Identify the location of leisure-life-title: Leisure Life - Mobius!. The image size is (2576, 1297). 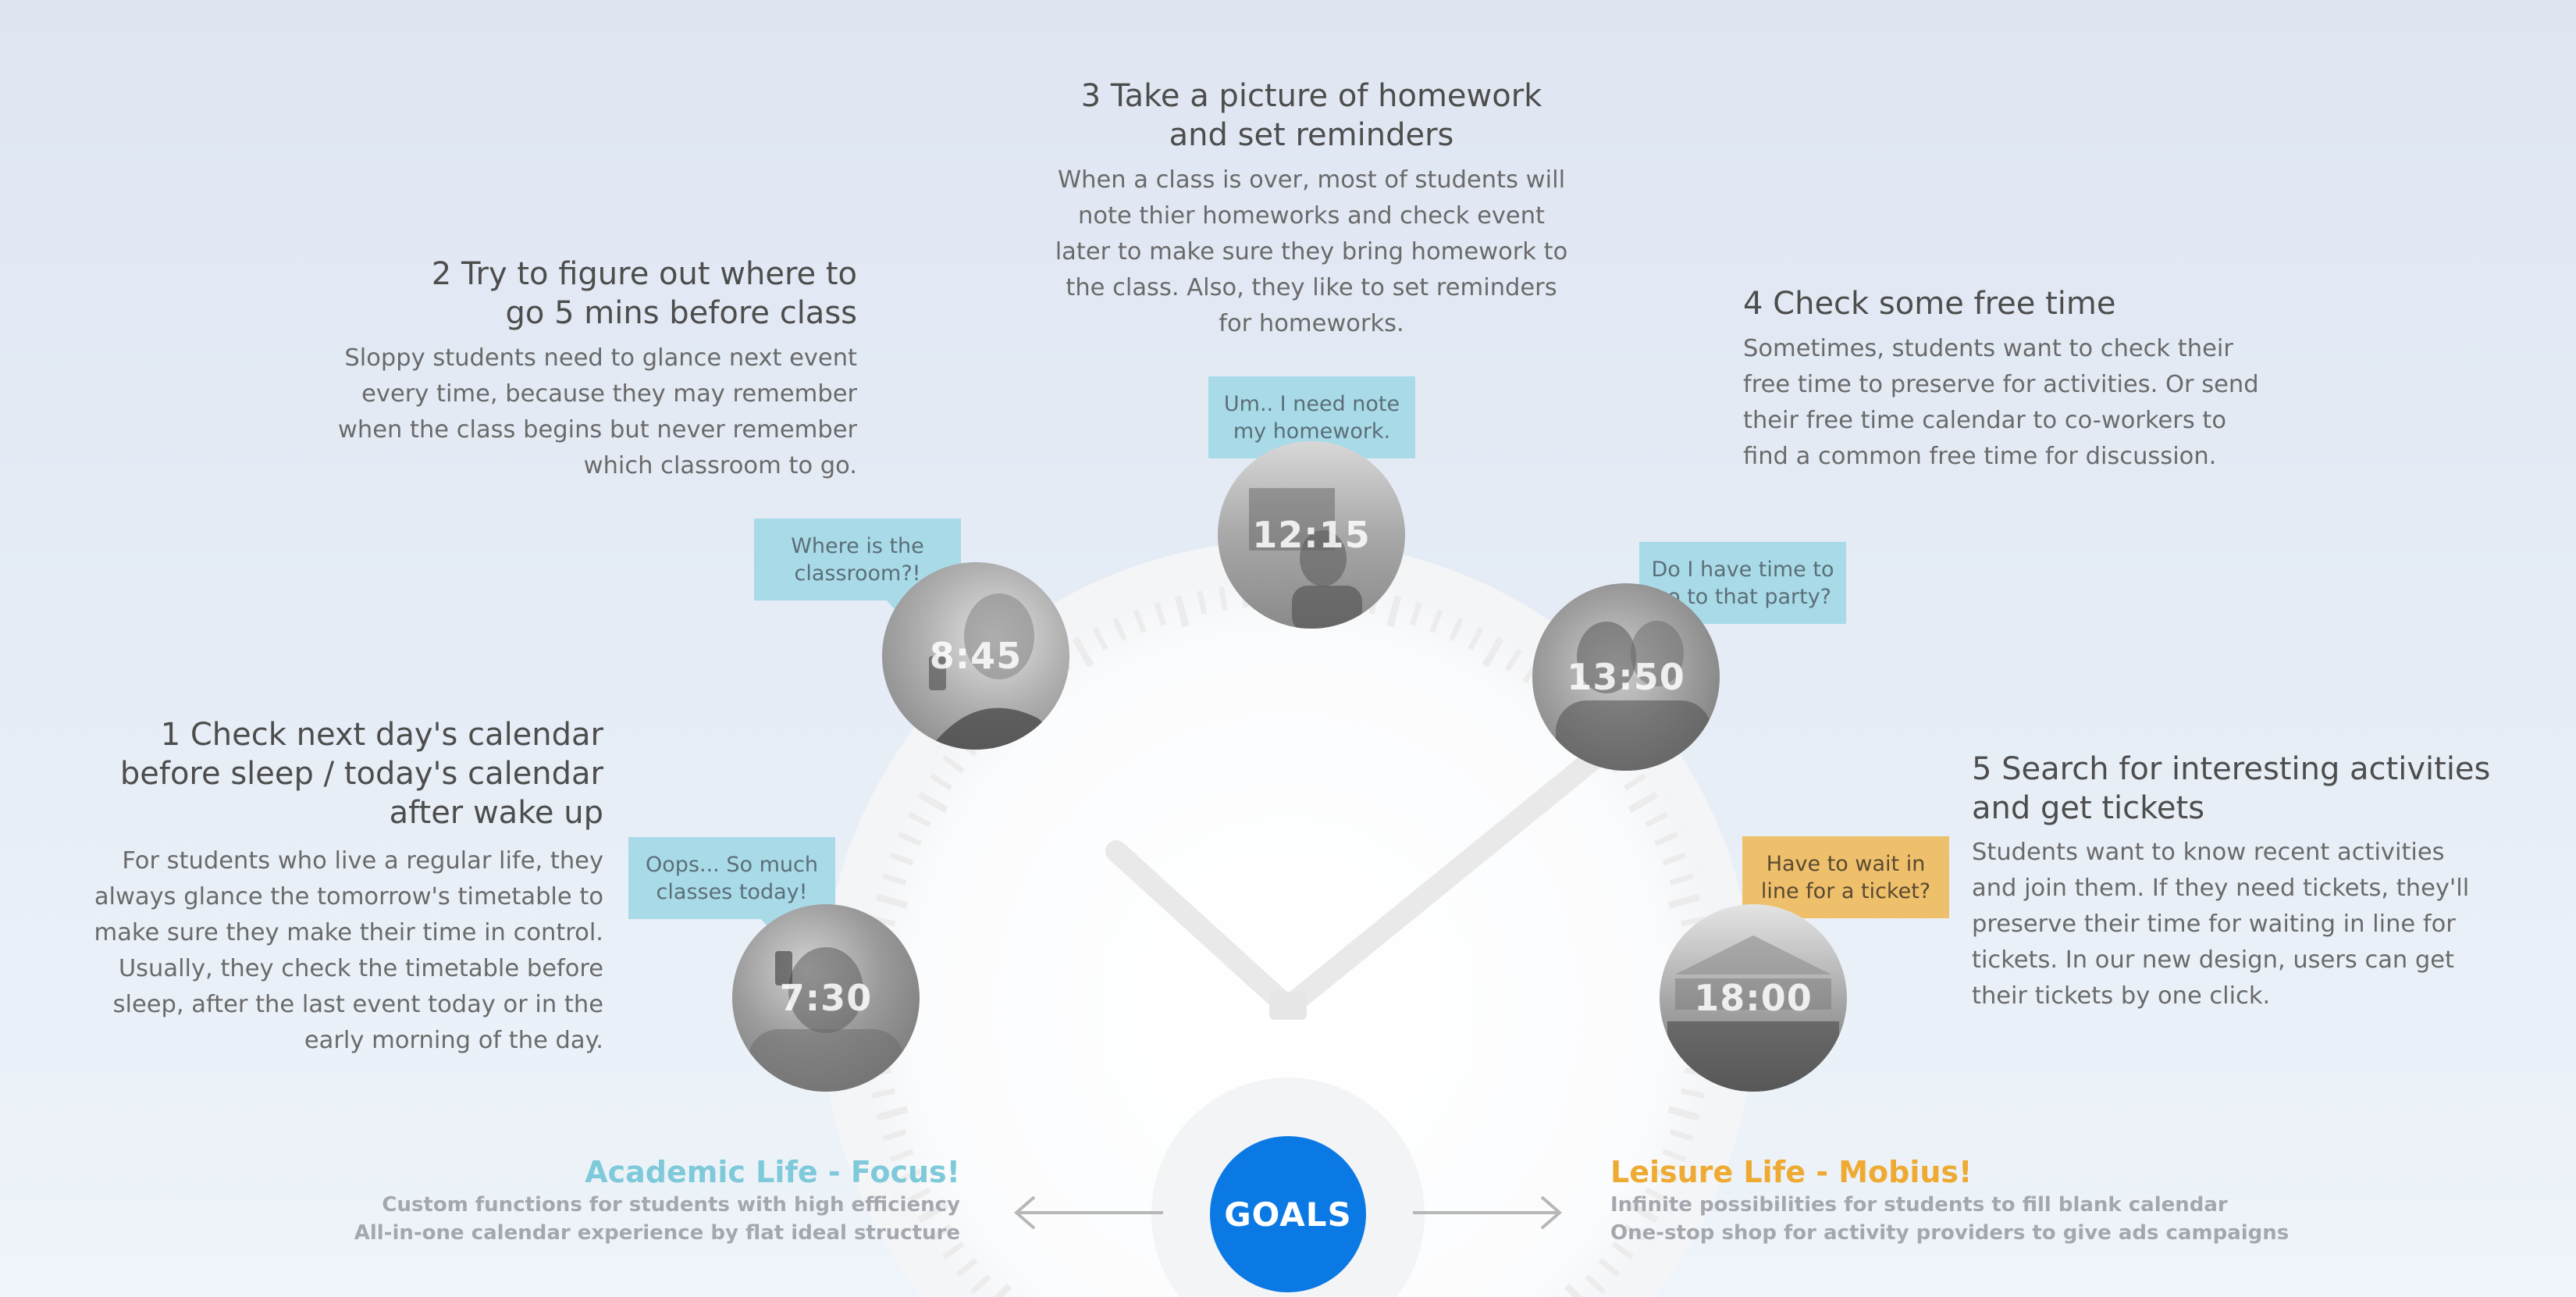
(1791, 1172).